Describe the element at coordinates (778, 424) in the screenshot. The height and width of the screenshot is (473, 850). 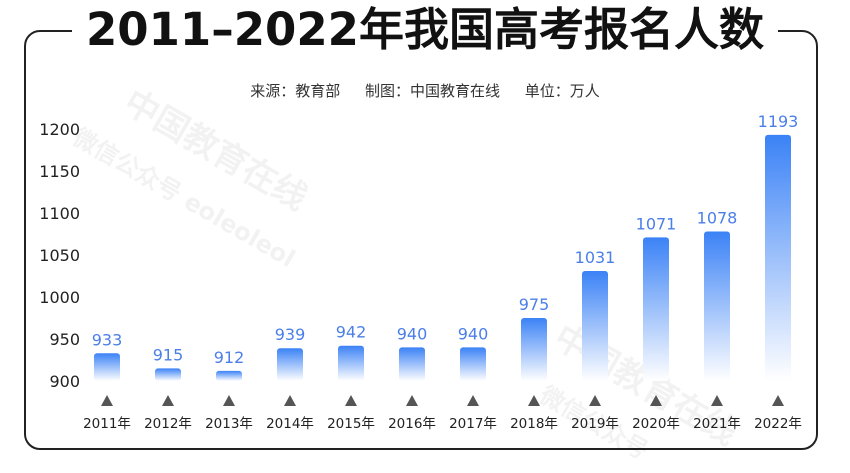
I see `x-tick-label: 2022年` at that location.